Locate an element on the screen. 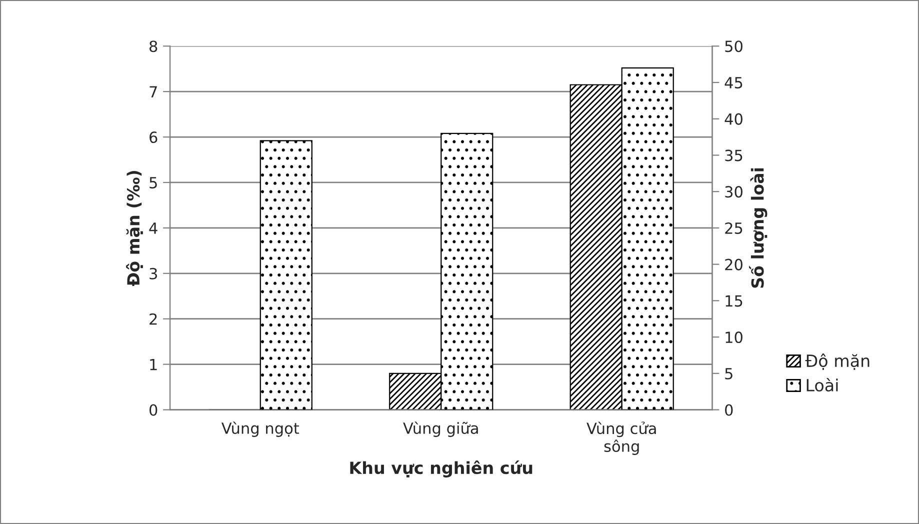 The image size is (919, 524). y2-tick-label: 35 is located at coordinates (733, 156).